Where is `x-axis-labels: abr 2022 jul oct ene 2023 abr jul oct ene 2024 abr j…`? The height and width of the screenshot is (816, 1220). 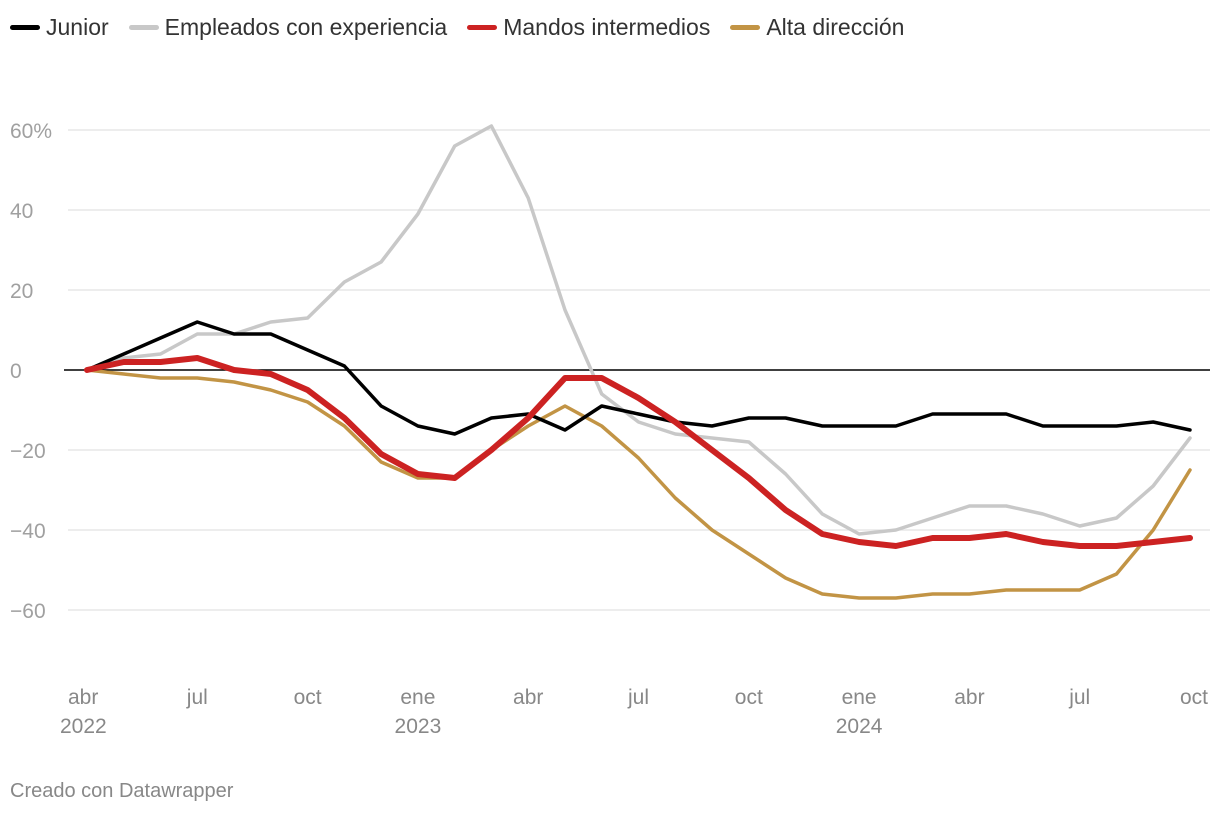
x-axis-labels: abr 2022 jul oct ene 2023 abr jul oct ene 2024 abr j… is located at coordinates (634, 712).